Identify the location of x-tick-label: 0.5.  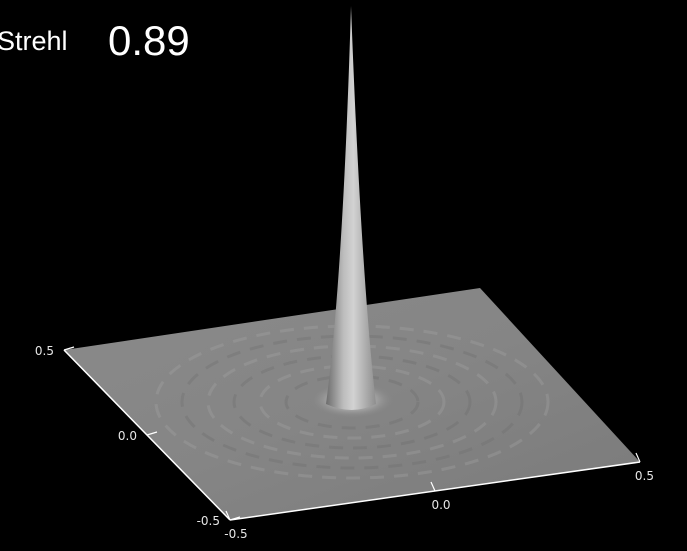
(644, 476).